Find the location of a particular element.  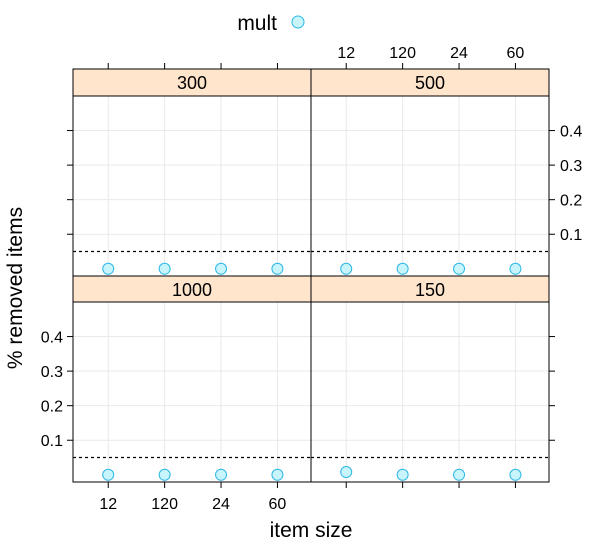

strip-label: 150 is located at coordinates (430, 290).